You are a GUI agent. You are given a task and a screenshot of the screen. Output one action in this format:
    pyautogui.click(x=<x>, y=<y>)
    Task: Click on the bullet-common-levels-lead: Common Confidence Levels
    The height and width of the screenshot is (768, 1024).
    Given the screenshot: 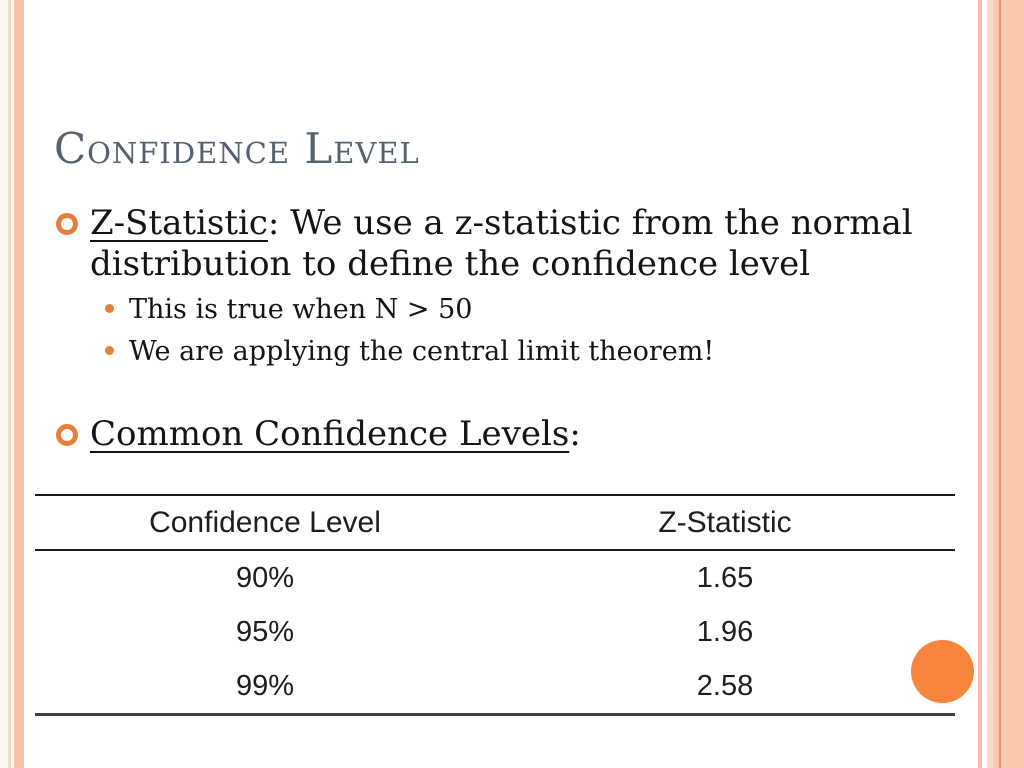 What is the action you would take?
    pyautogui.click(x=330, y=434)
    